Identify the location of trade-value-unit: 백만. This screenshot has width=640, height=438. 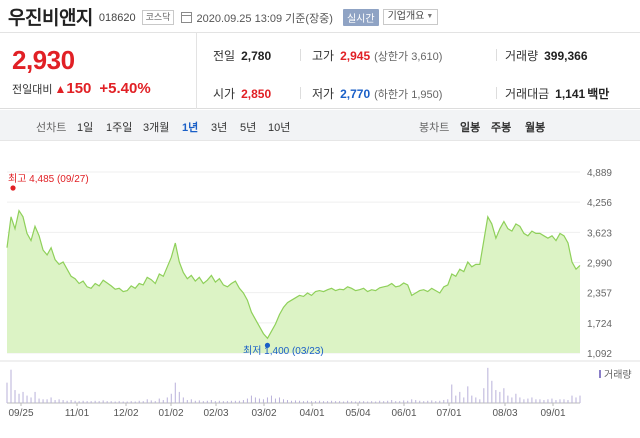
(598, 94).